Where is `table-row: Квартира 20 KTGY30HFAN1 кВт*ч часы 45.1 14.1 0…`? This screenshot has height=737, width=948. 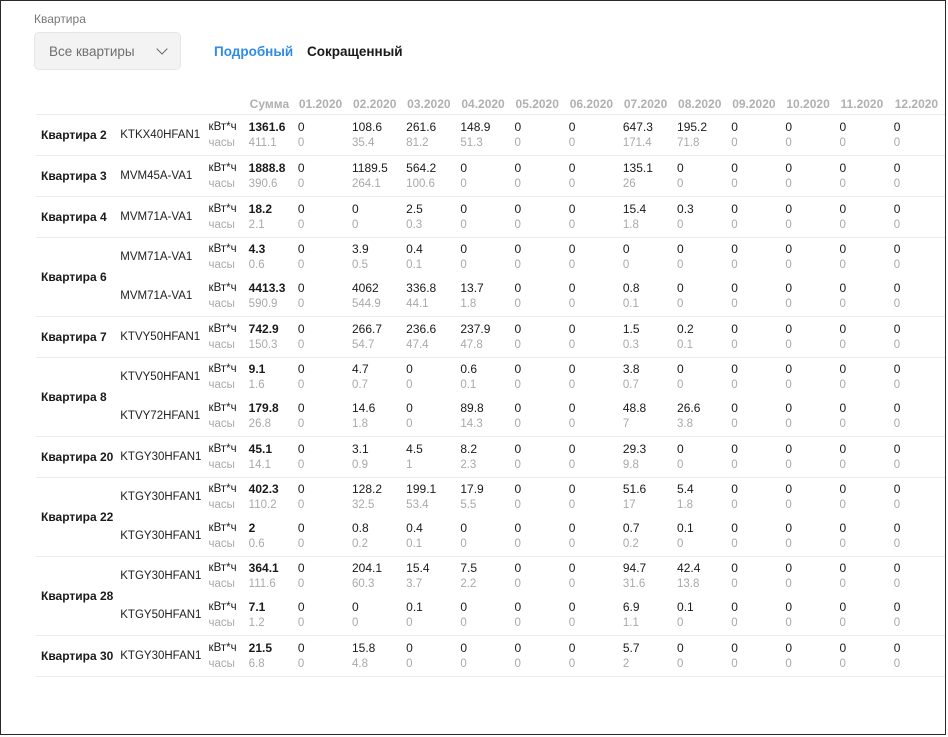
table-row: Квартира 20 KTGY30HFAN1 кВт*ч часы 45.1 14.1 0… is located at coordinates (490, 457).